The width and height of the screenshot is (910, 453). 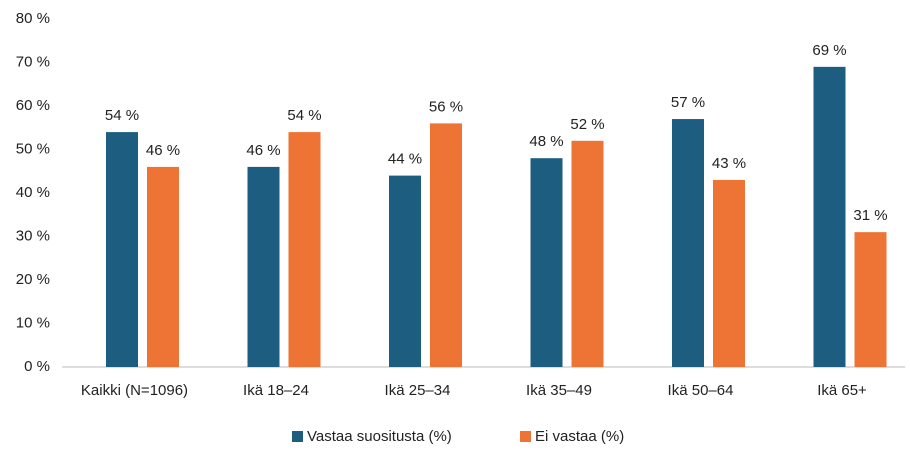 What do you see at coordinates (418, 390) in the screenshot?
I see `x-tick-label: Ikä 25–34` at bounding box center [418, 390].